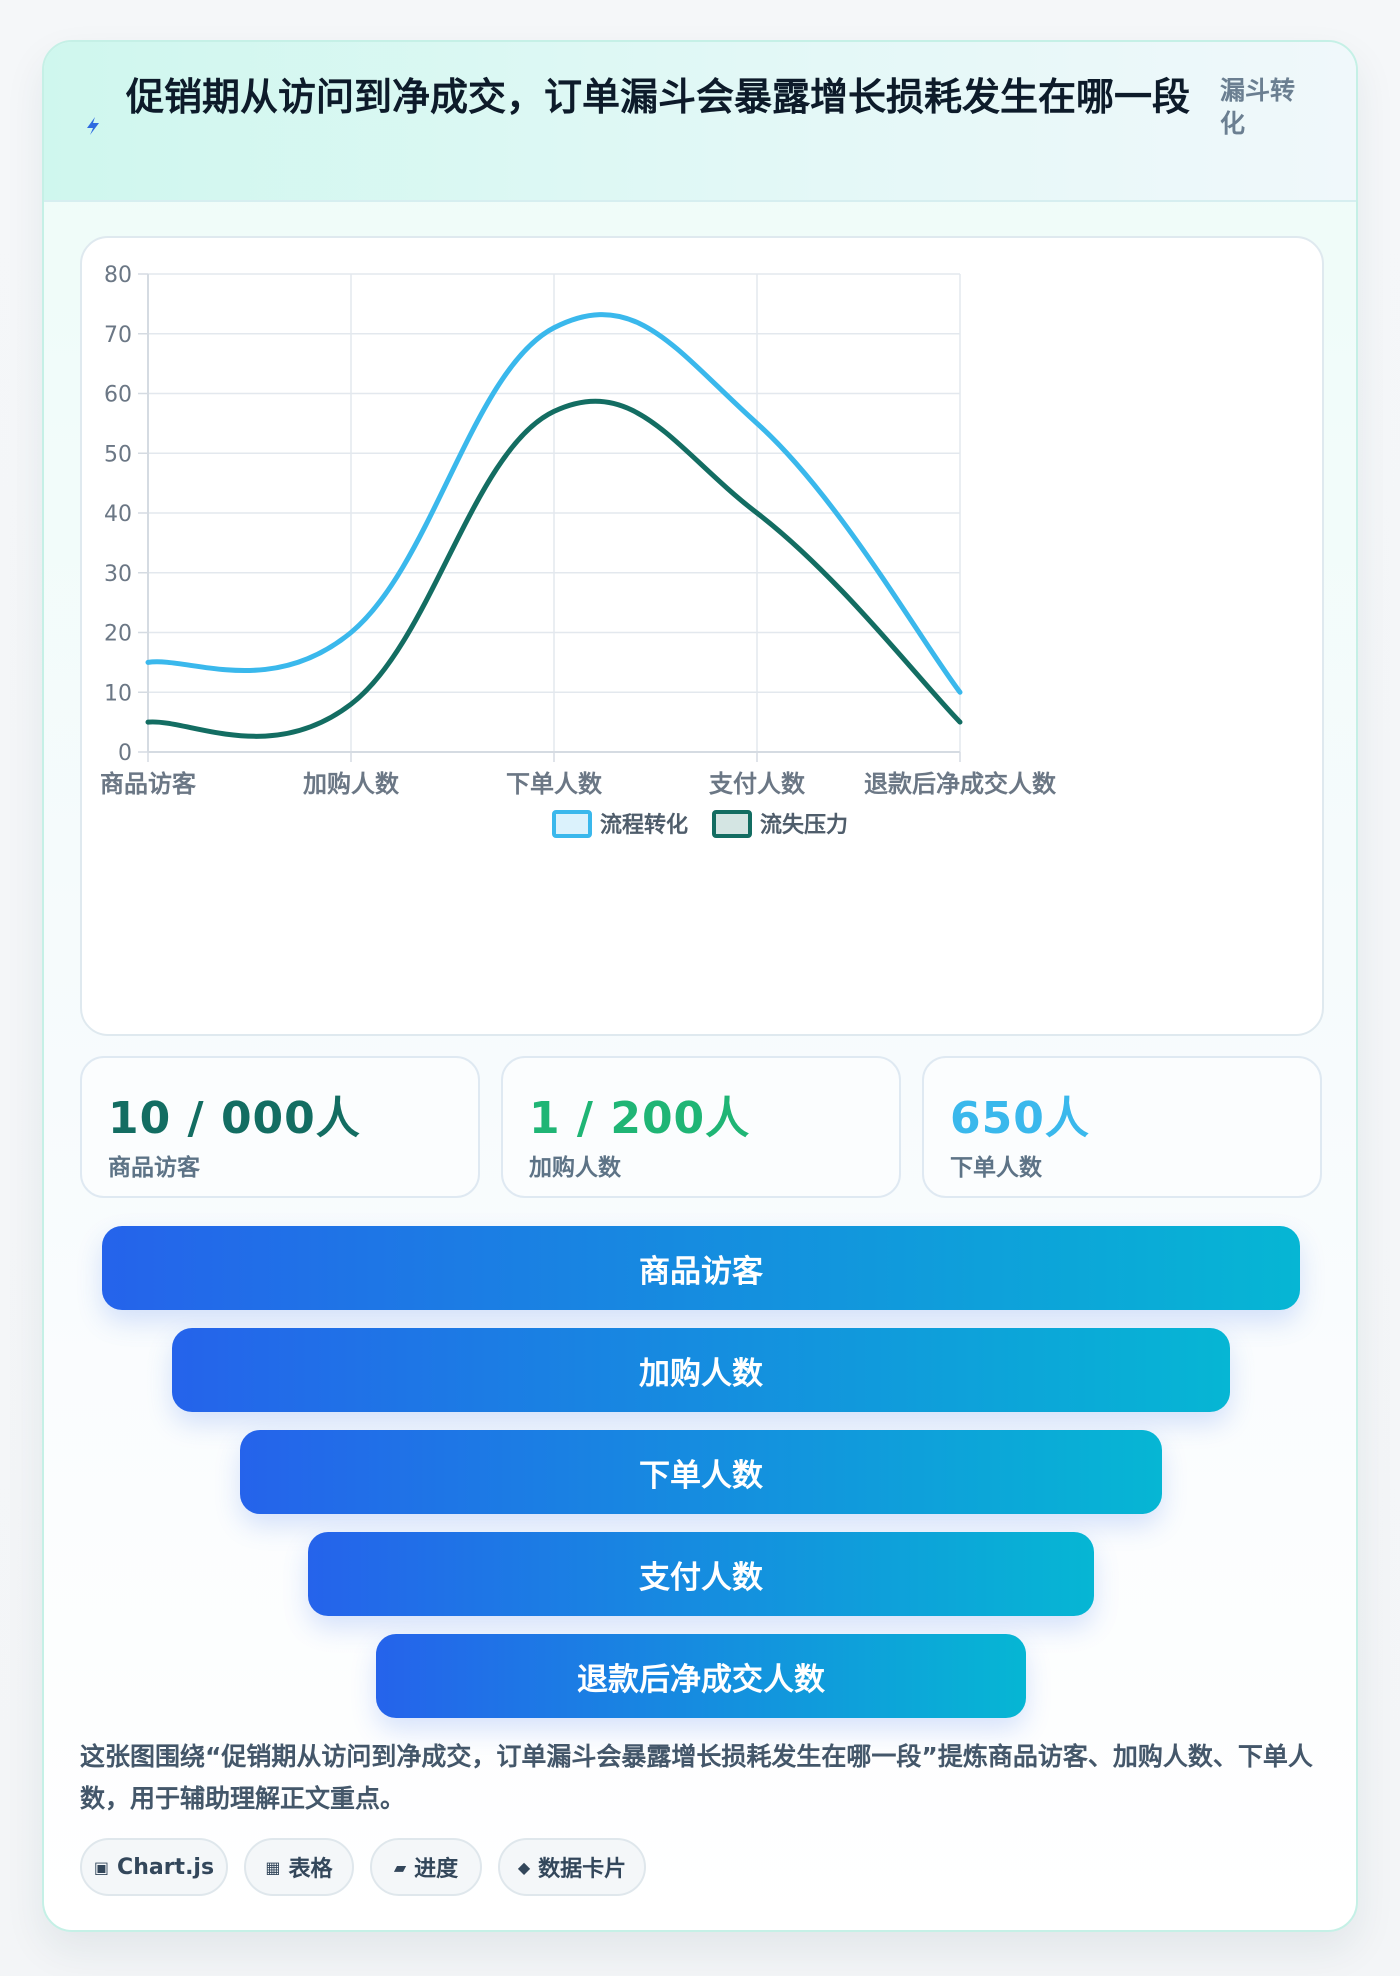 The width and height of the screenshot is (1400, 1976). What do you see at coordinates (960, 784) in the screenshot?
I see `x-tick-label: 退款后净成交人数` at bounding box center [960, 784].